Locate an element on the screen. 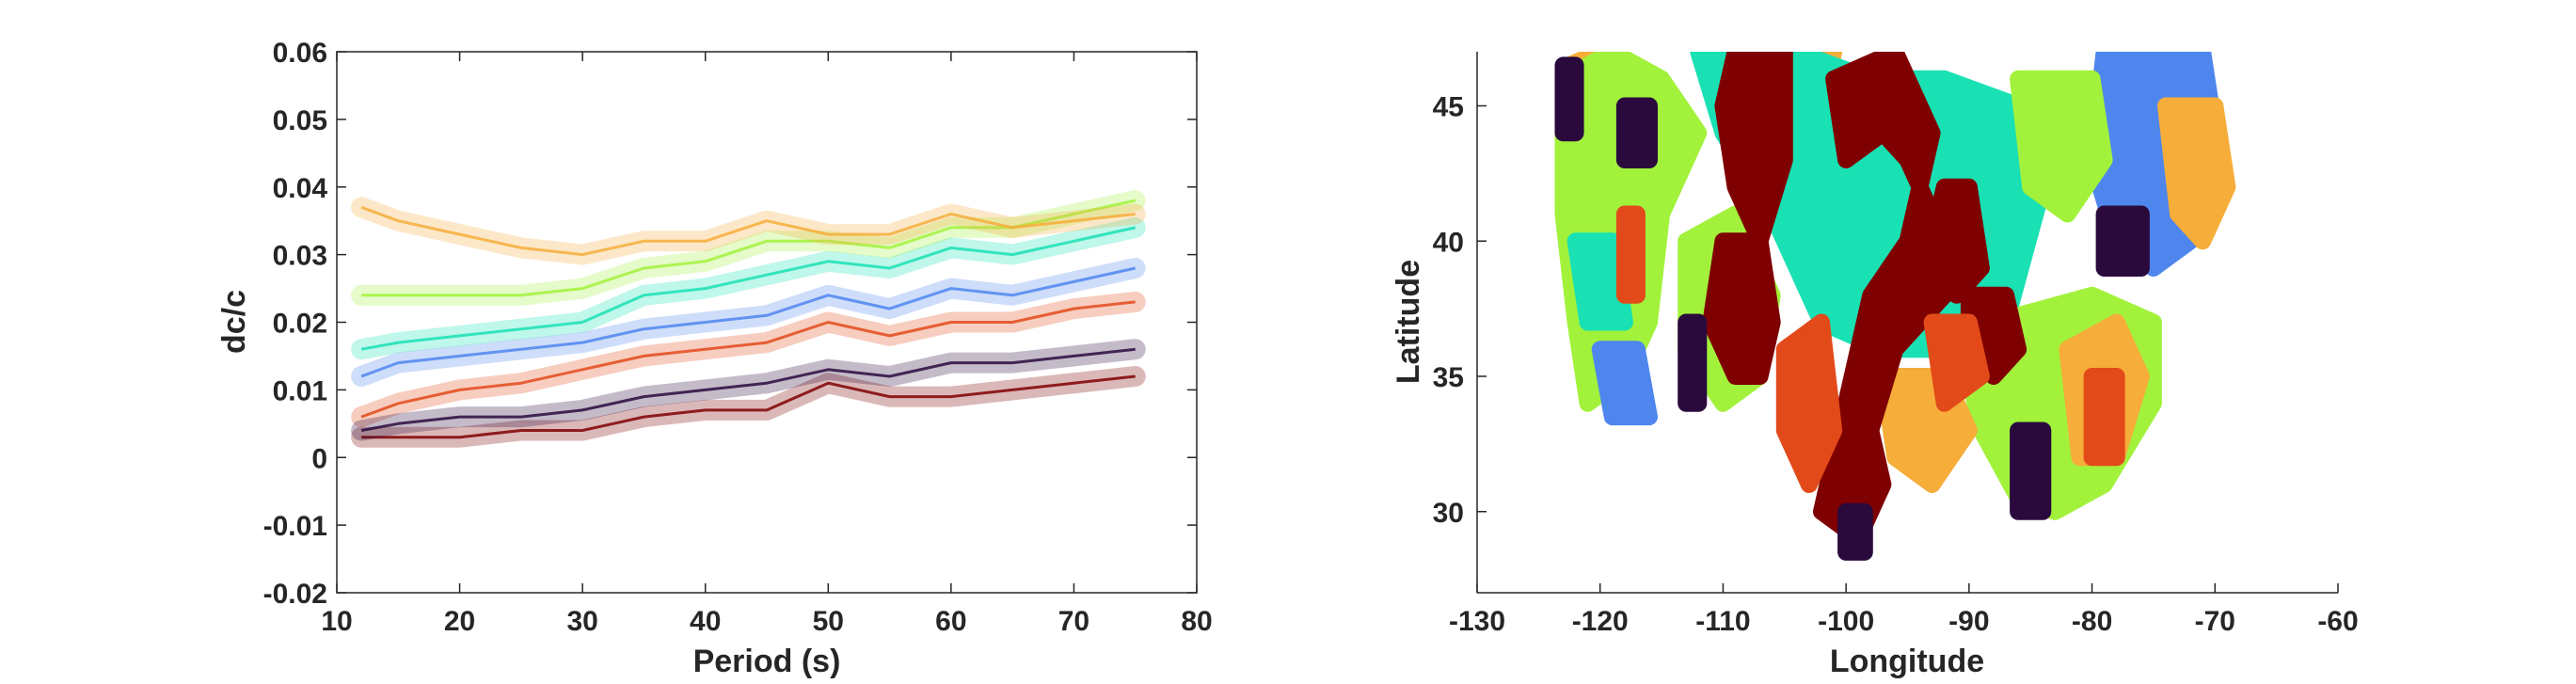  scatter-x-ticks: -130 -120 -110 -100 -90 -80 -70 -60 is located at coordinates (1904, 610).